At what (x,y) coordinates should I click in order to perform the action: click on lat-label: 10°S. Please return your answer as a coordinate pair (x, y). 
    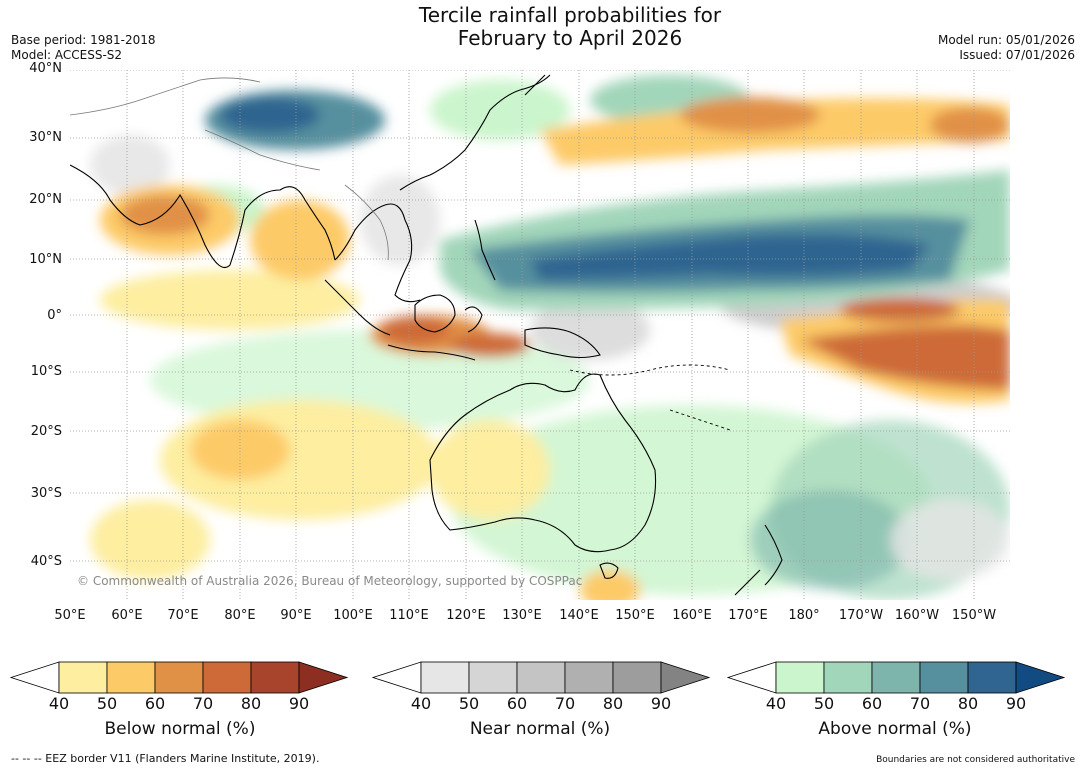
    Looking at the image, I should click on (46, 371).